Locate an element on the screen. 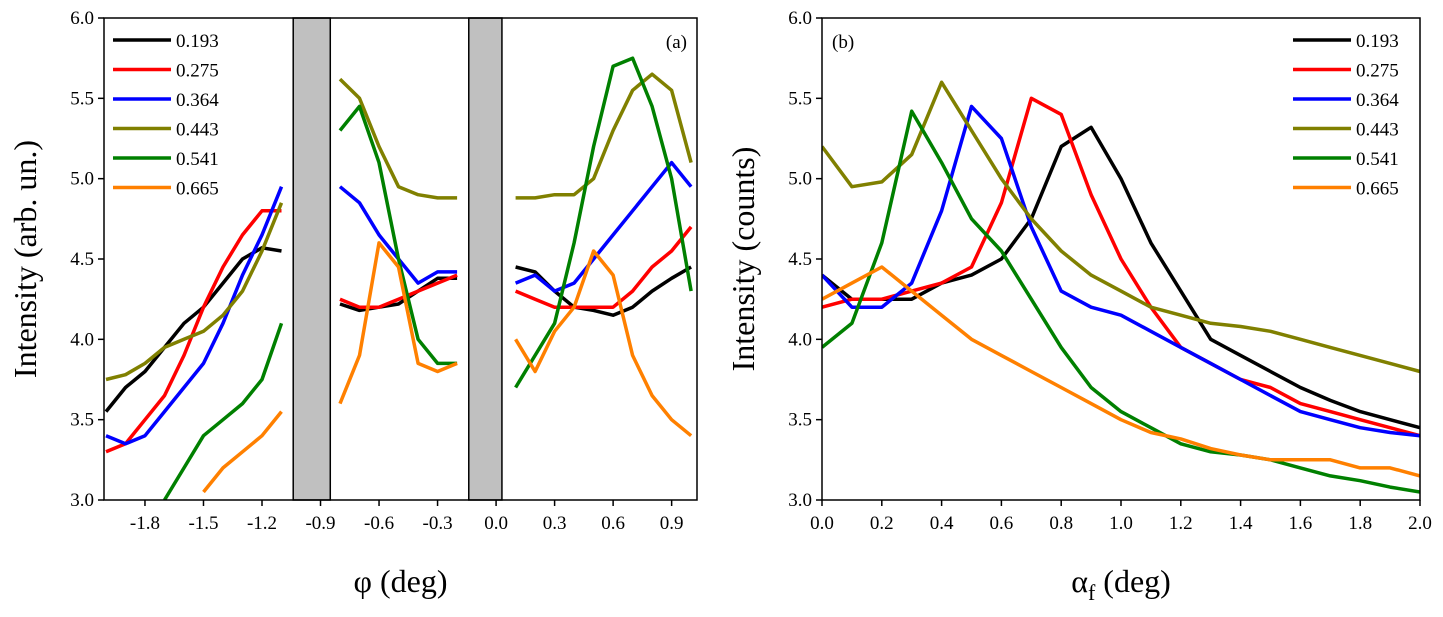 The height and width of the screenshot is (617, 1443). y-axis-label: Intensity (arb. un.) is located at coordinates (25, 259).